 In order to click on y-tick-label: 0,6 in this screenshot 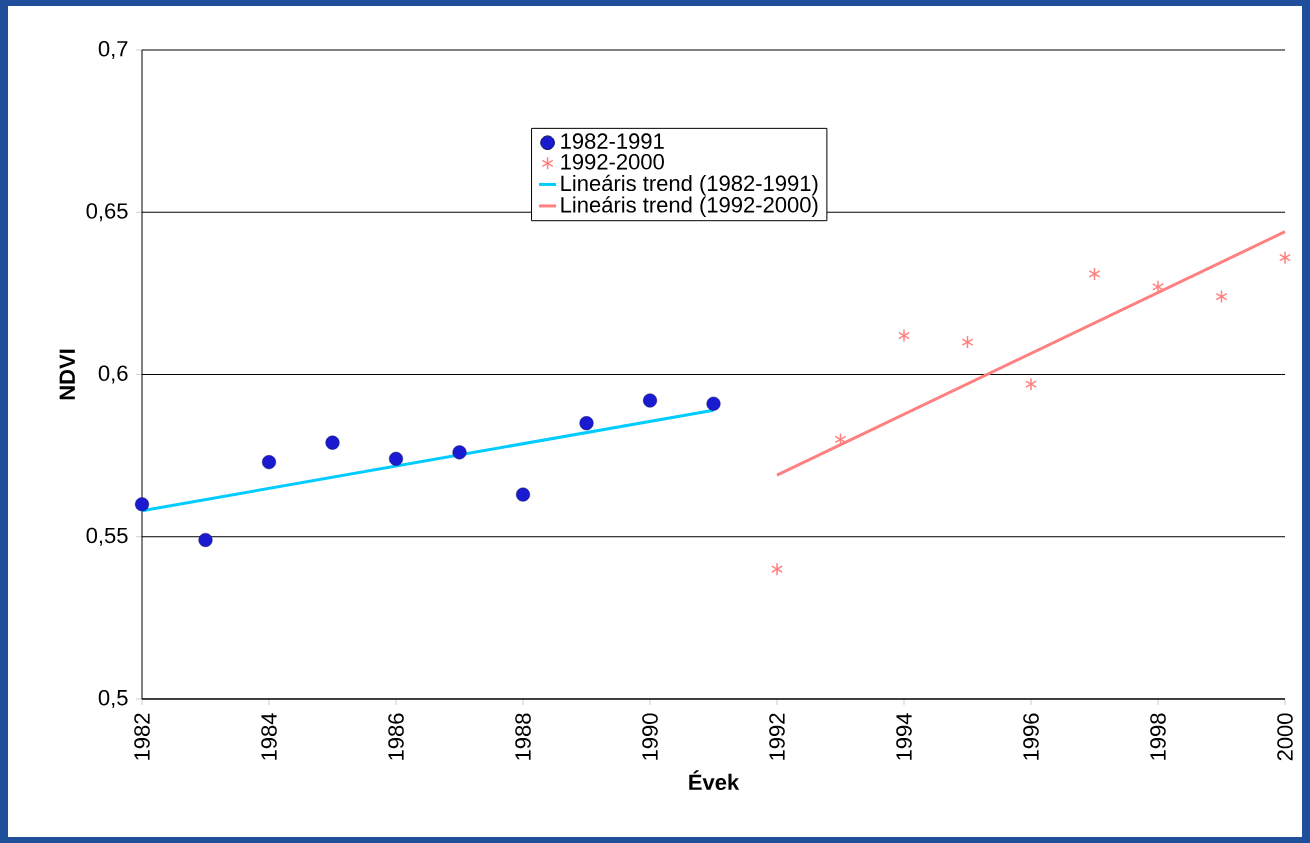, I will do `click(113, 374)`.